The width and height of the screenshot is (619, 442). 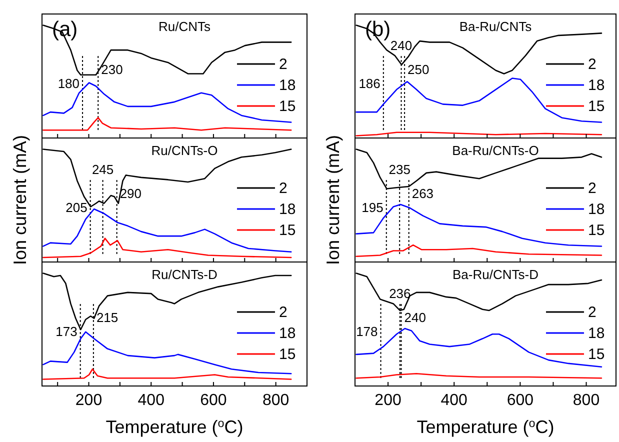 What do you see at coordinates (495, 26) in the screenshot?
I see `chart-title: Ba-Ru/CNTs` at bounding box center [495, 26].